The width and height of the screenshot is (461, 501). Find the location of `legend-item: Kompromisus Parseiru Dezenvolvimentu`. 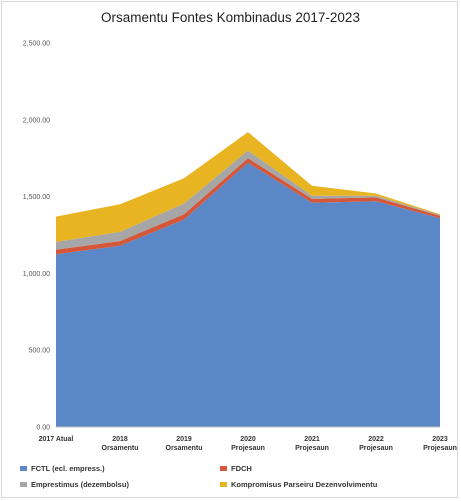

legend-item: Kompromisus Parseiru Dezenvolvimentu is located at coordinates (298, 484).